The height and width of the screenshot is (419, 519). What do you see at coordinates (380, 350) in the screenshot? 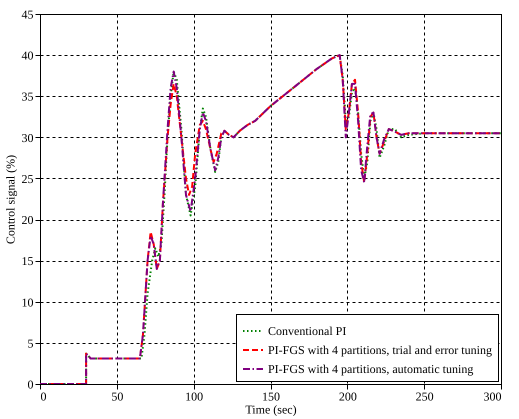
I see `legend-label: PI-FGS with 4 partitions, trial and error tuning` at bounding box center [380, 350].